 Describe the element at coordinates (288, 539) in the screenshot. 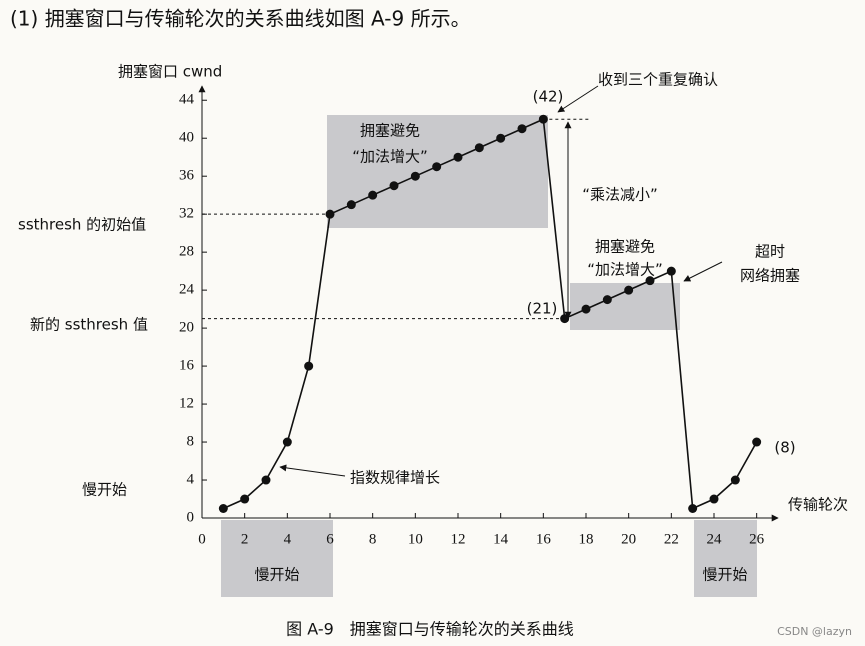

I see `x-tick-label: 4` at that location.